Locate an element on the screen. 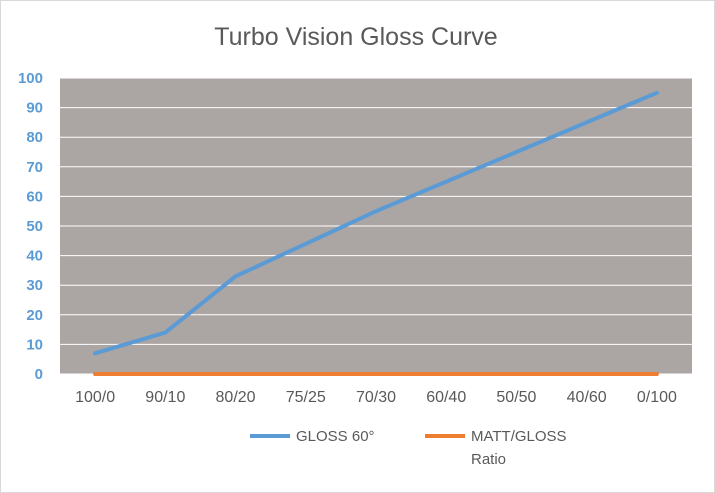  y-tick-label: 80 is located at coordinates (34, 137).